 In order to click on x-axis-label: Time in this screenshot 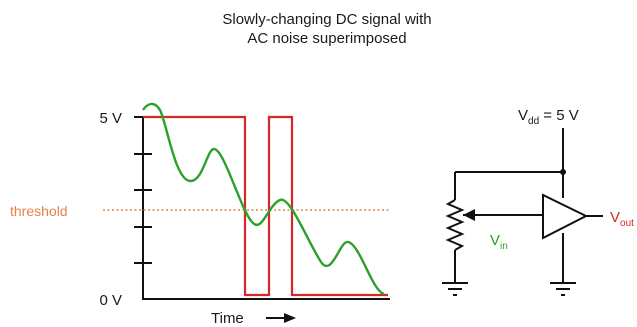, I will do `click(227, 318)`.